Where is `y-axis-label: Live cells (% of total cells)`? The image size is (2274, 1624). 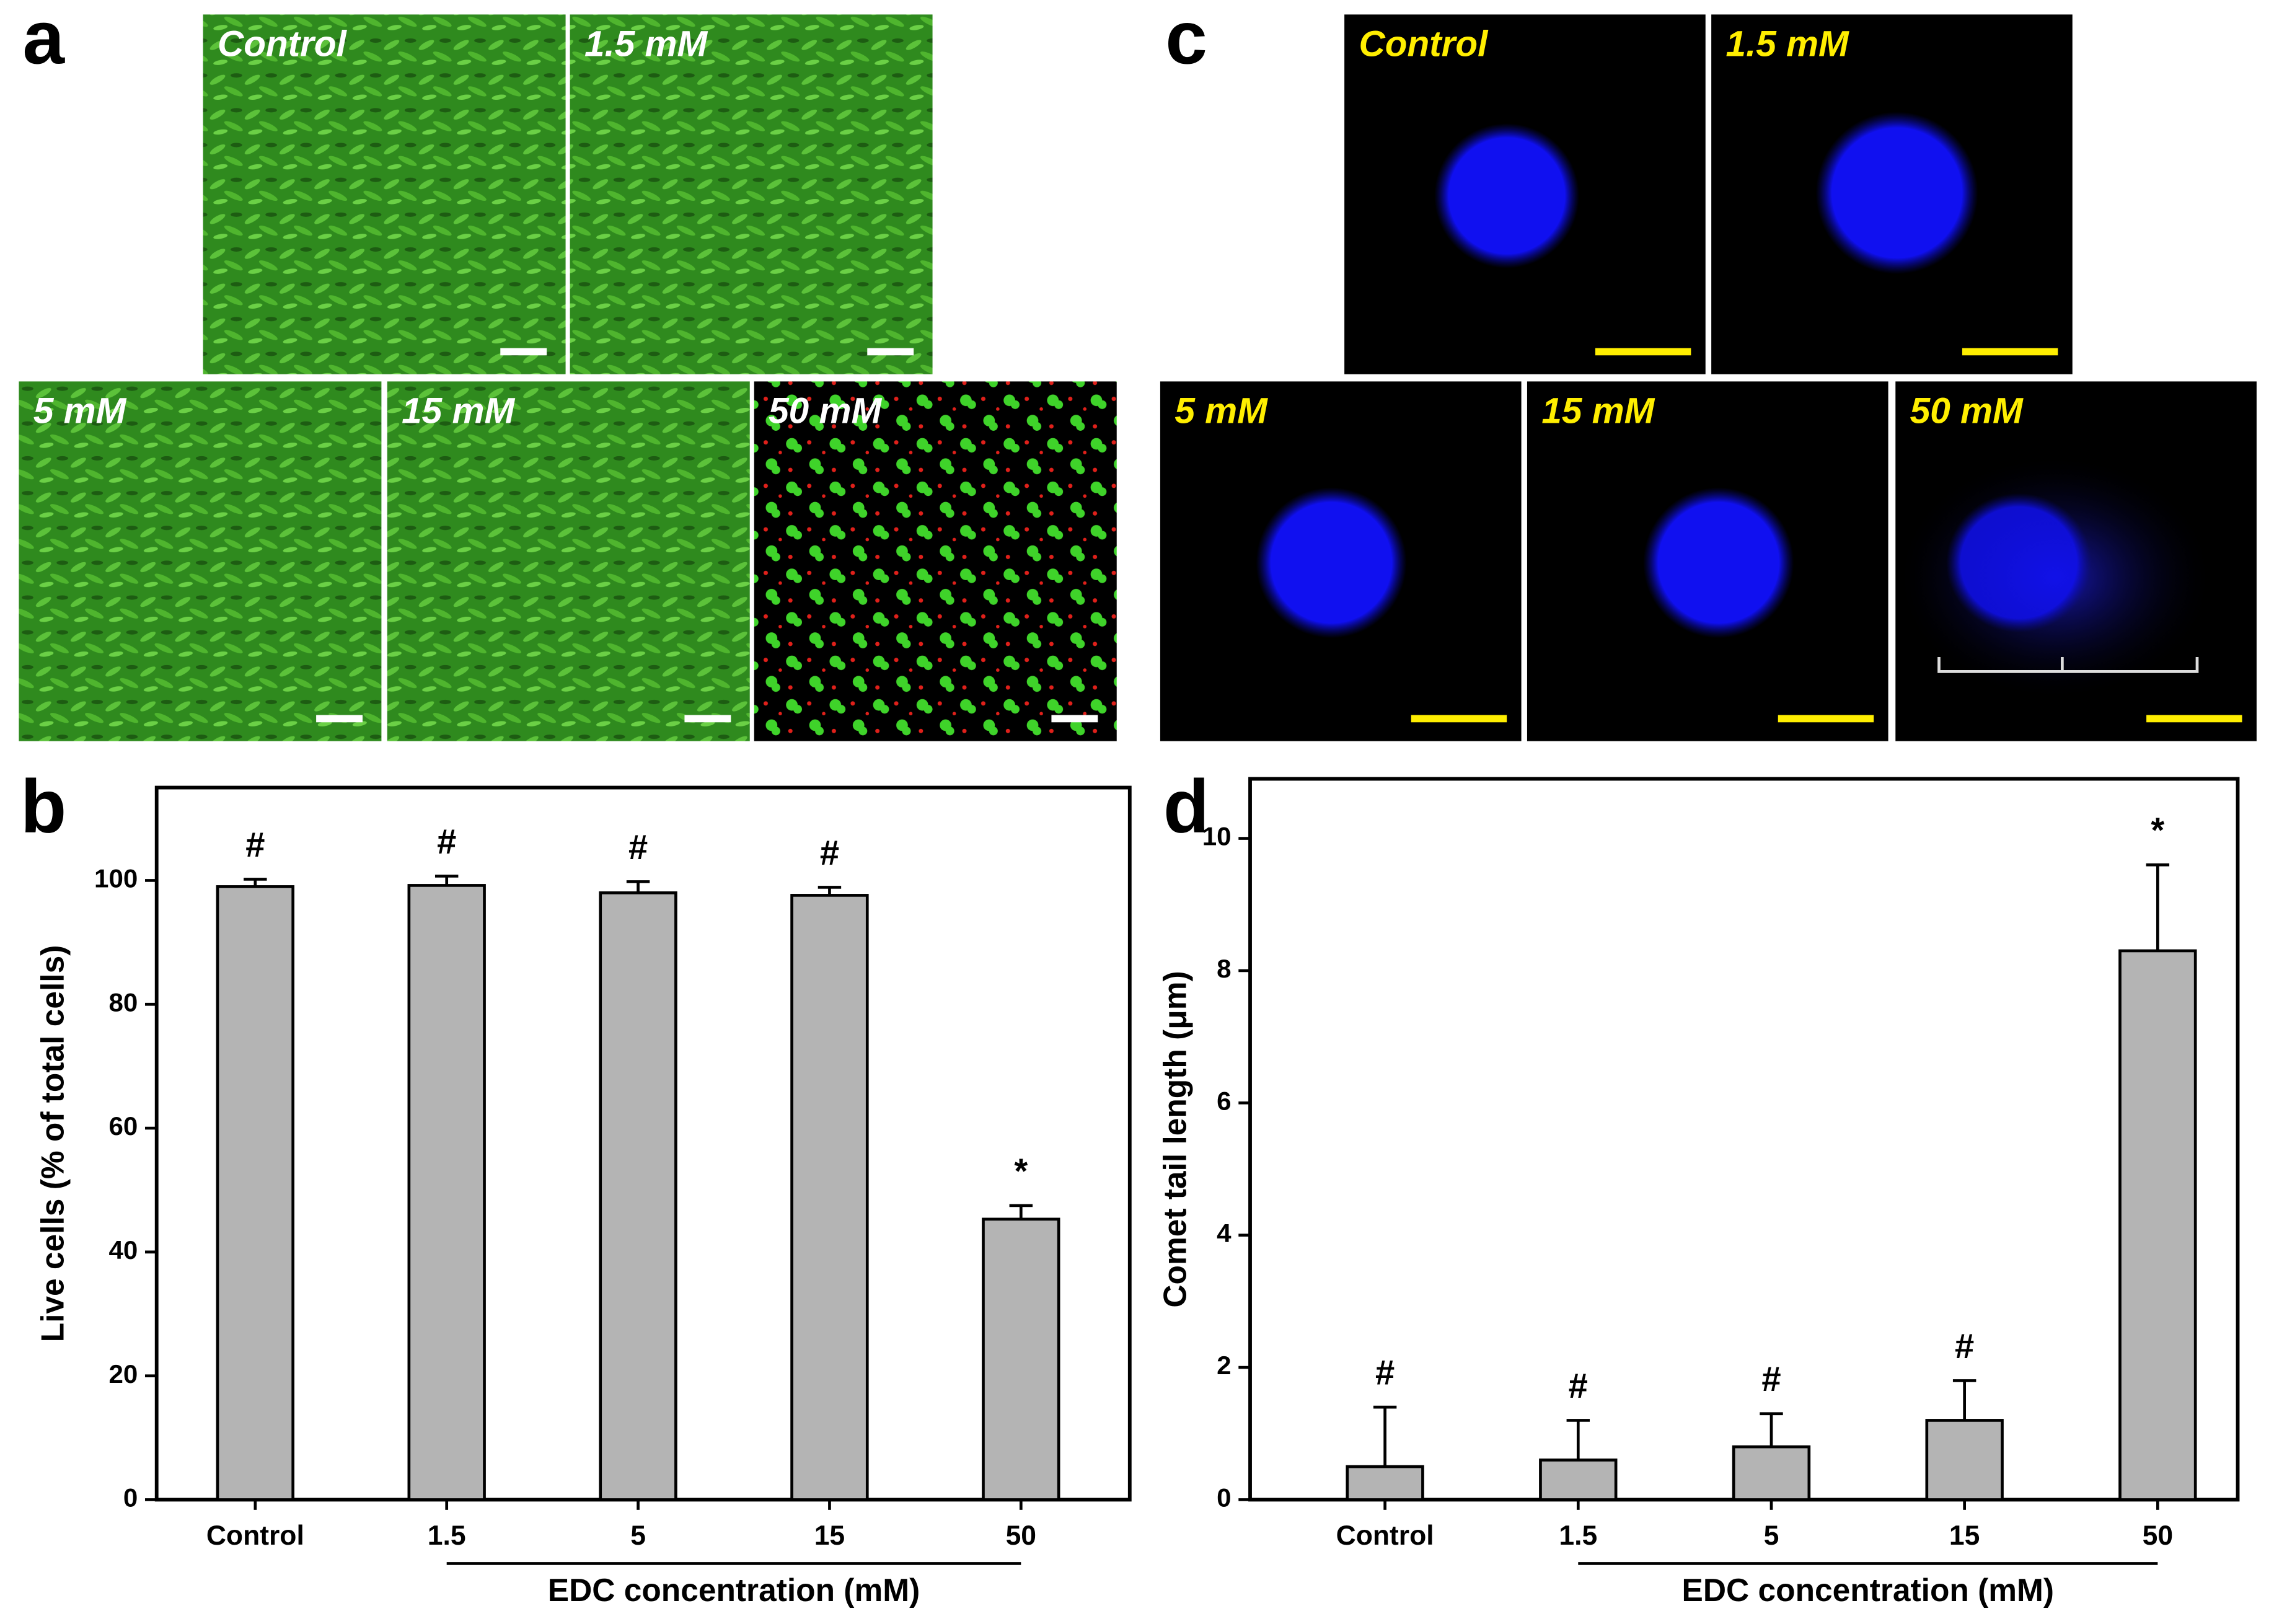 y-axis-label: Live cells (% of total cells) is located at coordinates (53, 1144).